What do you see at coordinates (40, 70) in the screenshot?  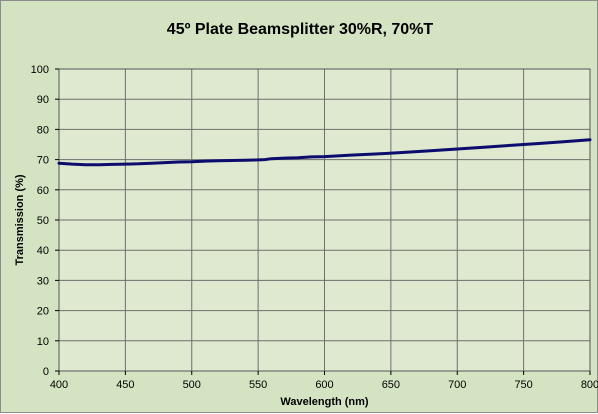 I see `y-tick-label: 100` at bounding box center [40, 70].